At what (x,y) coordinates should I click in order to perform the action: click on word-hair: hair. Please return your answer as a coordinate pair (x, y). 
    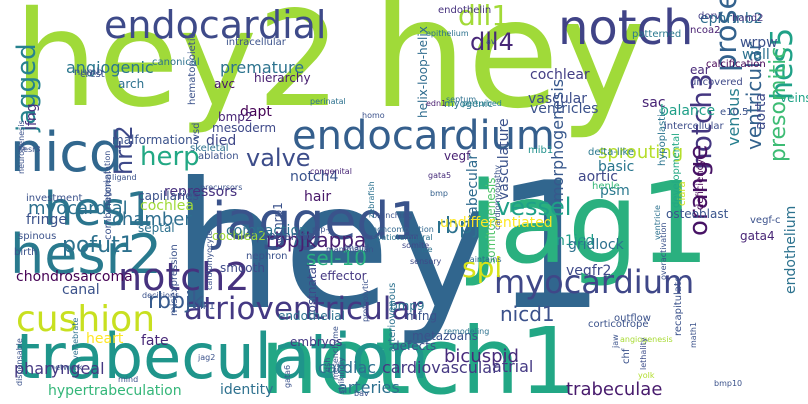
    Looking at the image, I should click on (318, 197).